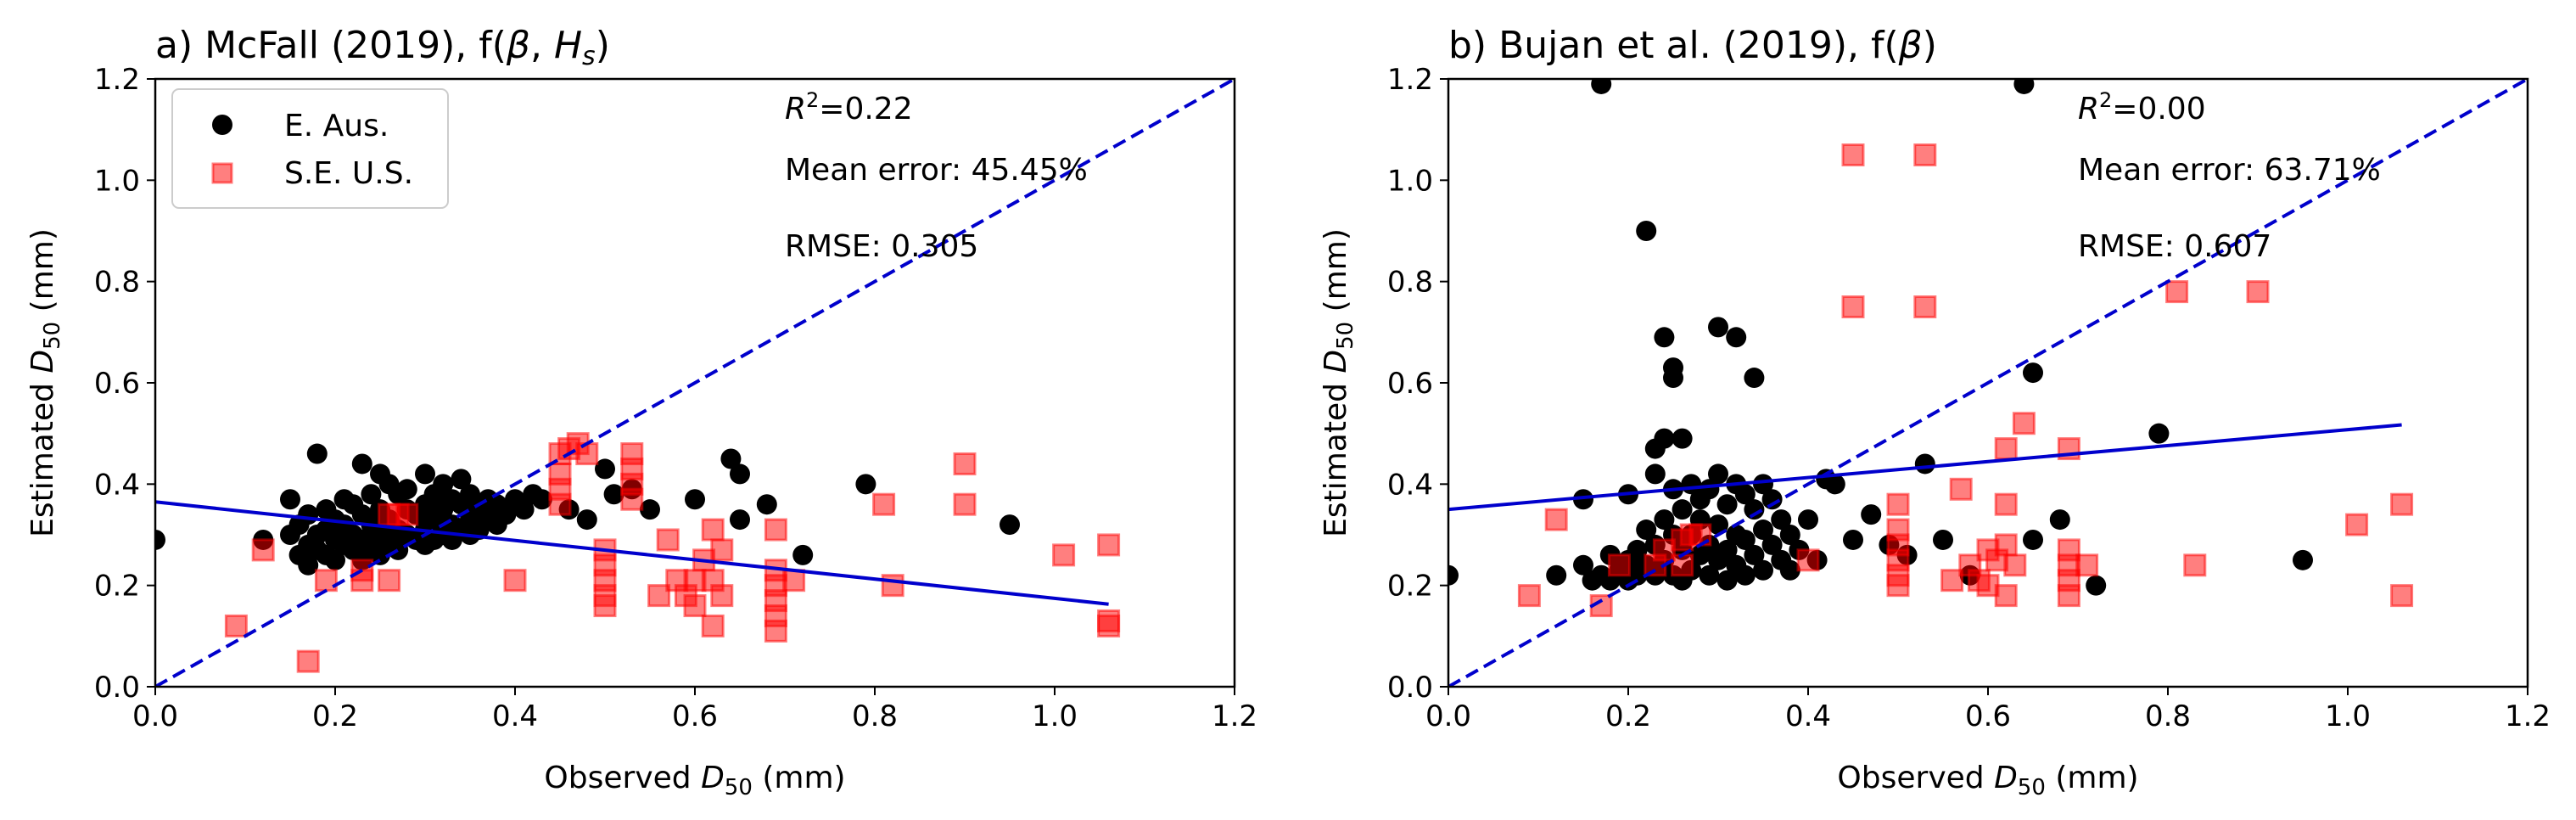 The width and height of the screenshot is (2576, 820). What do you see at coordinates (1410, 485) in the screenshot?
I see `y-tick-label: 0.4` at bounding box center [1410, 485].